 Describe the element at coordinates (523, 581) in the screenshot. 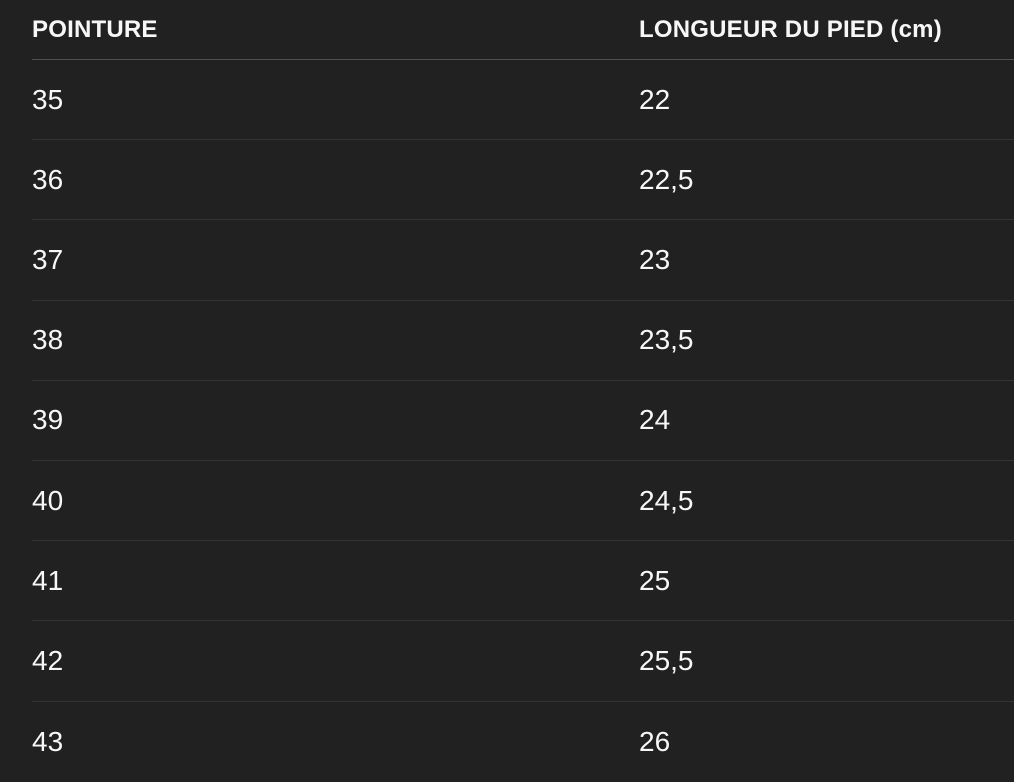

I see `table-row: 41 25` at that location.